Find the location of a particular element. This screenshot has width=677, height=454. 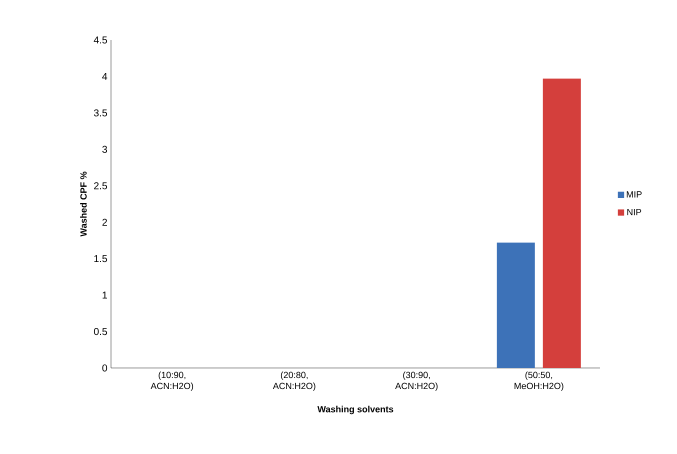

y-axis-title: Washed CPF % is located at coordinates (83, 204).